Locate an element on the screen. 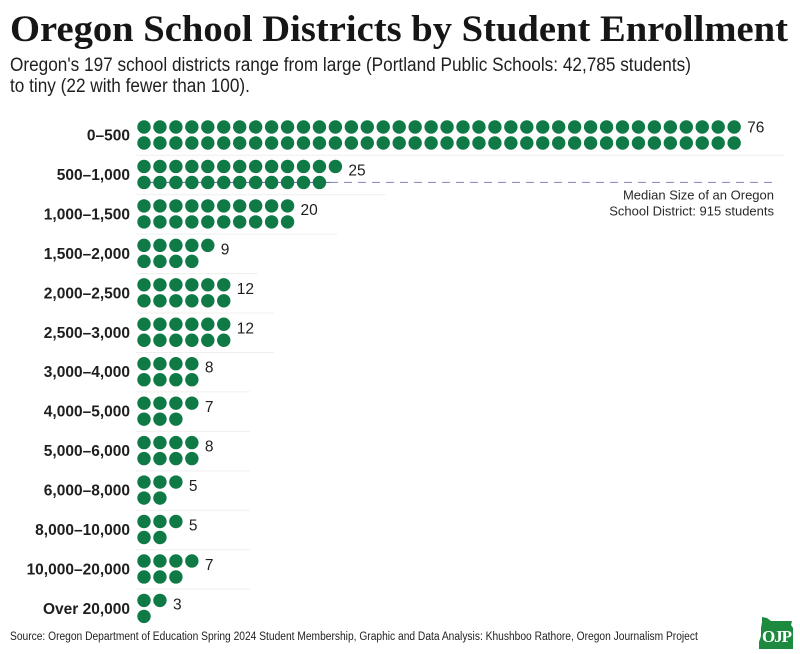 This screenshot has height=654, width=800. category-label: 1,000–1,500 is located at coordinates (87, 214).